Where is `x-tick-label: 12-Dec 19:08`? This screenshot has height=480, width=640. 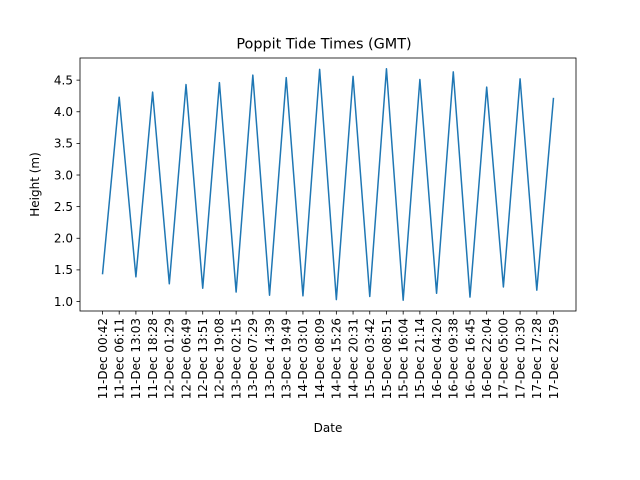
x-tick-label: 12-Dec 19:08 is located at coordinates (220, 358).